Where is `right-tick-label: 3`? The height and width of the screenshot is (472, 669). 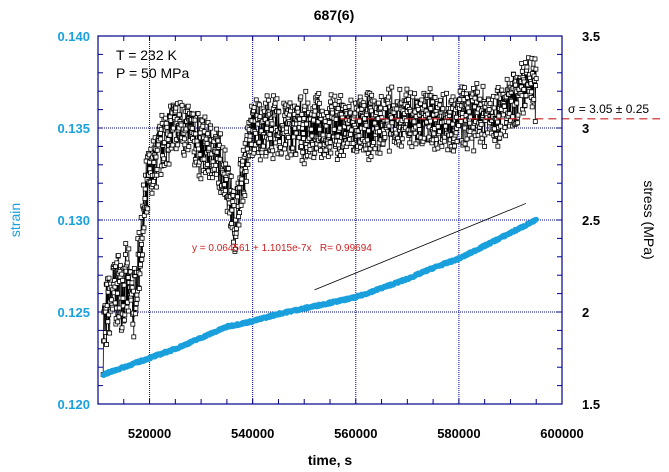
right-tick-label: 3 is located at coordinates (585, 128).